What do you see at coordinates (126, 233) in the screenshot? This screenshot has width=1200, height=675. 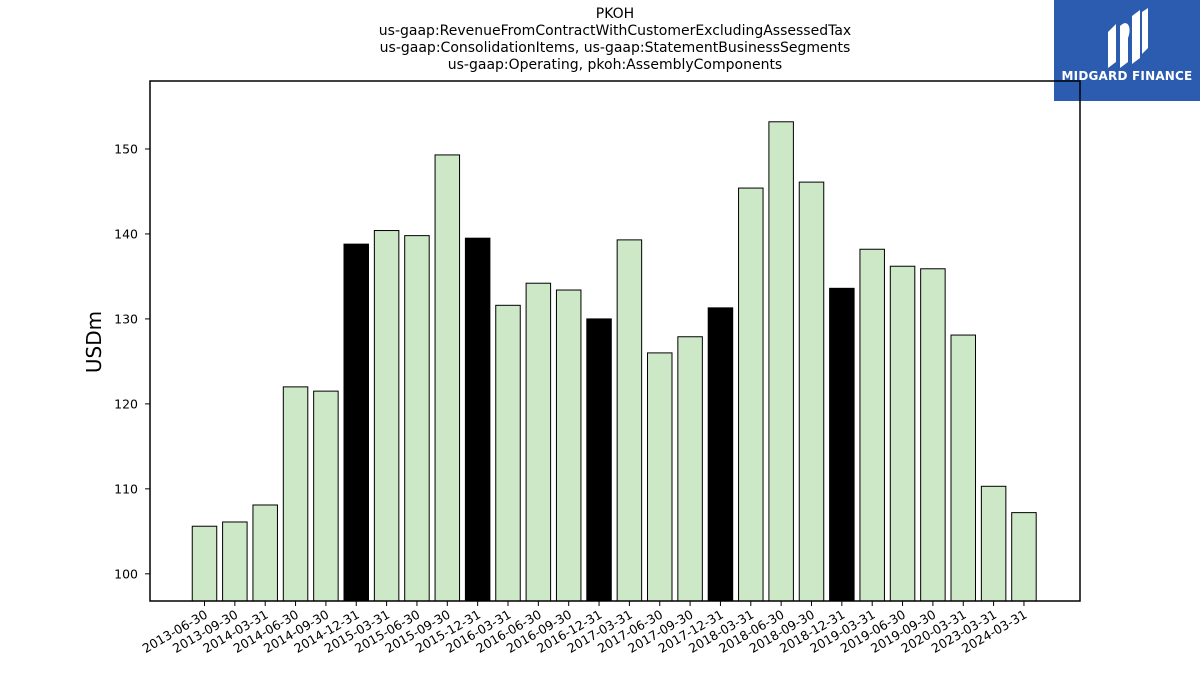 I see `y-tick-label: 140` at bounding box center [126, 233].